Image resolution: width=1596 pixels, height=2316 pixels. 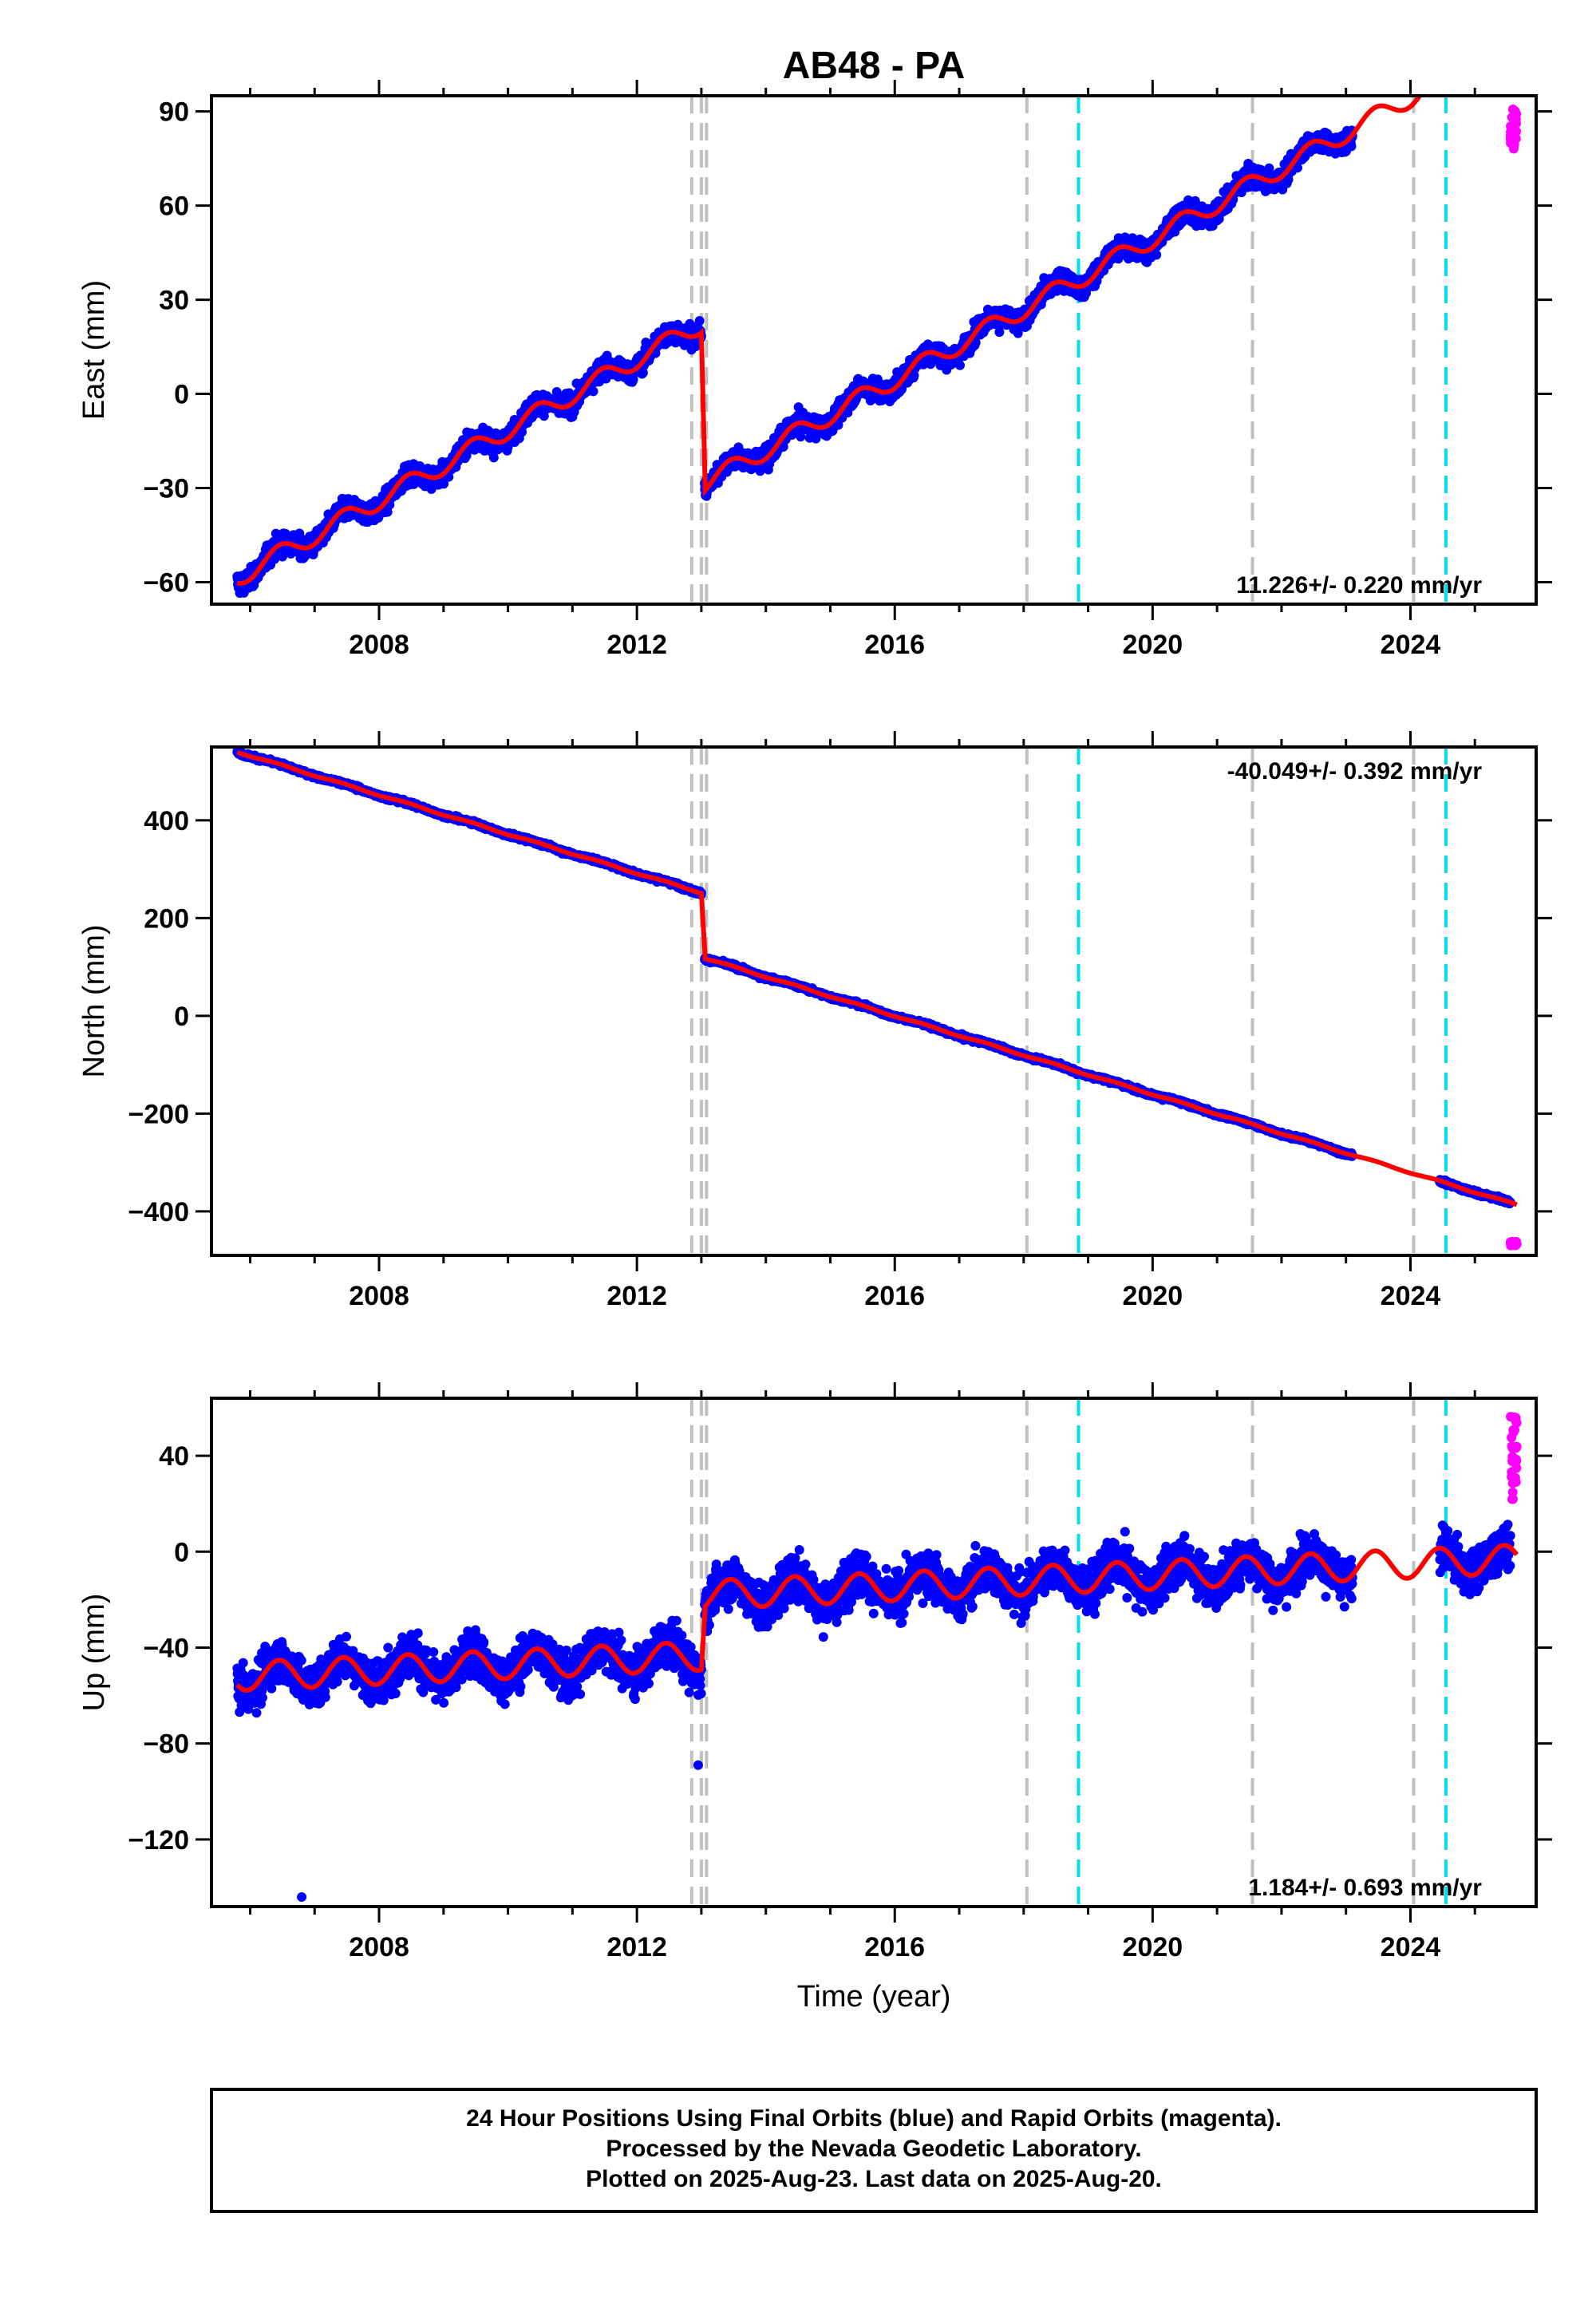 What do you see at coordinates (174, 112) in the screenshot?
I see `y-tick-label: 90` at bounding box center [174, 112].